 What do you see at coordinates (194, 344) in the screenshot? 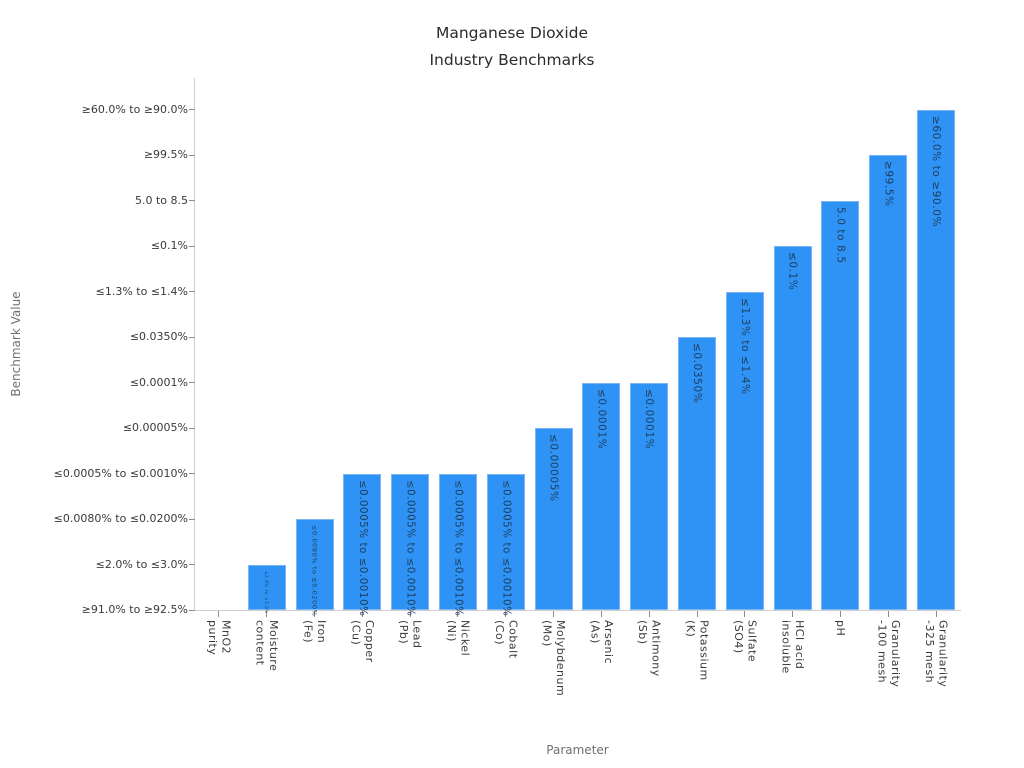
I see `y-axis-line` at bounding box center [194, 344].